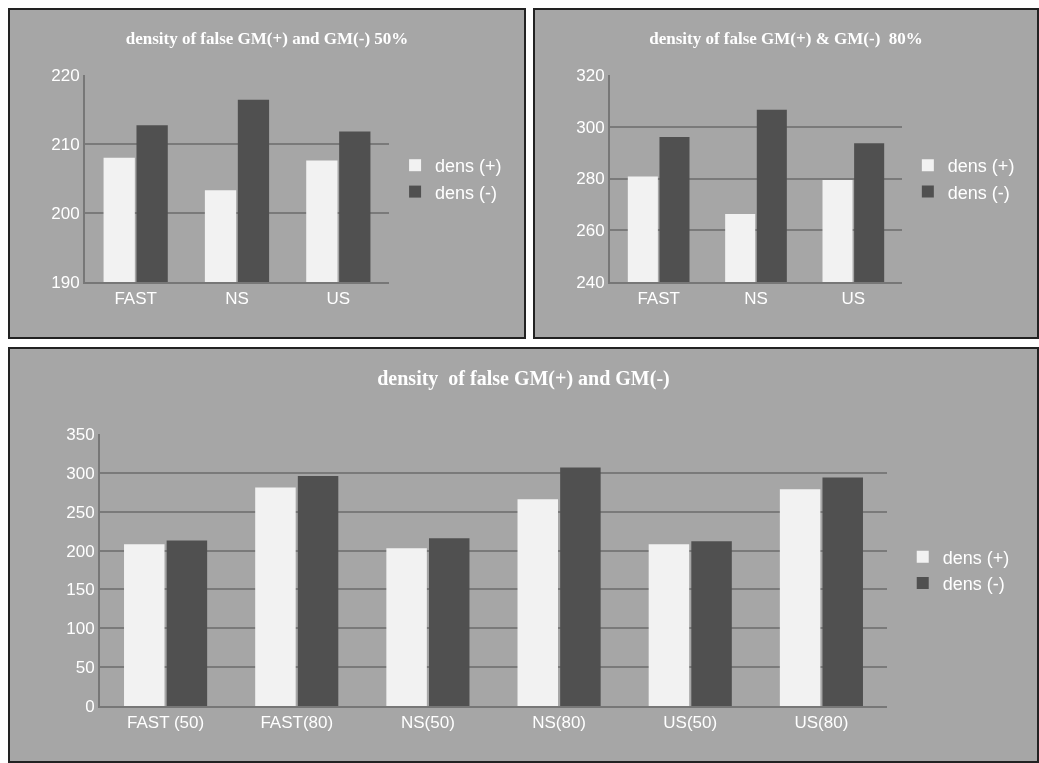 The height and width of the screenshot is (763, 1039). Describe the element at coordinates (590, 282) in the screenshot. I see `y-tick-label: 240` at that location.